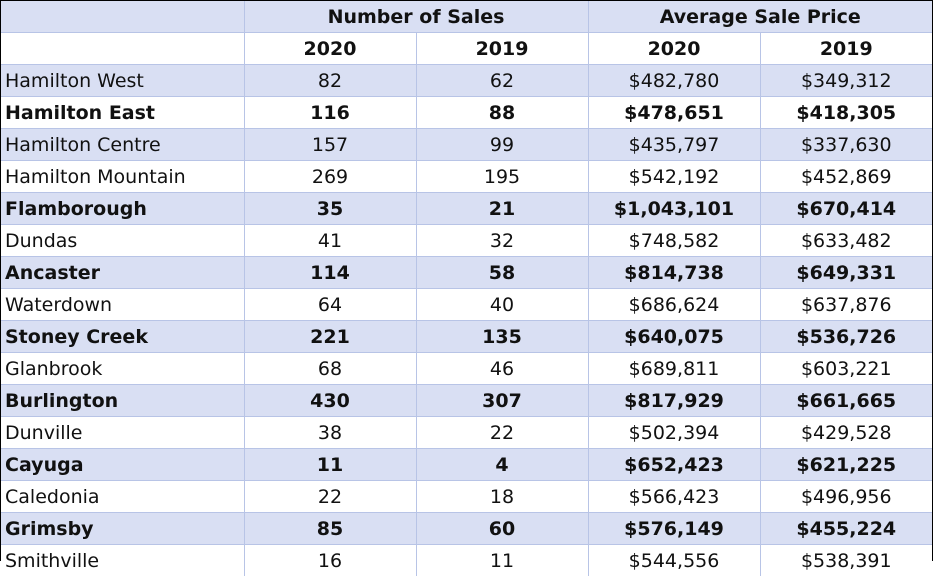 The image size is (933, 576). What do you see at coordinates (122, 113) in the screenshot?
I see `area-cell: Hamilton East` at bounding box center [122, 113].